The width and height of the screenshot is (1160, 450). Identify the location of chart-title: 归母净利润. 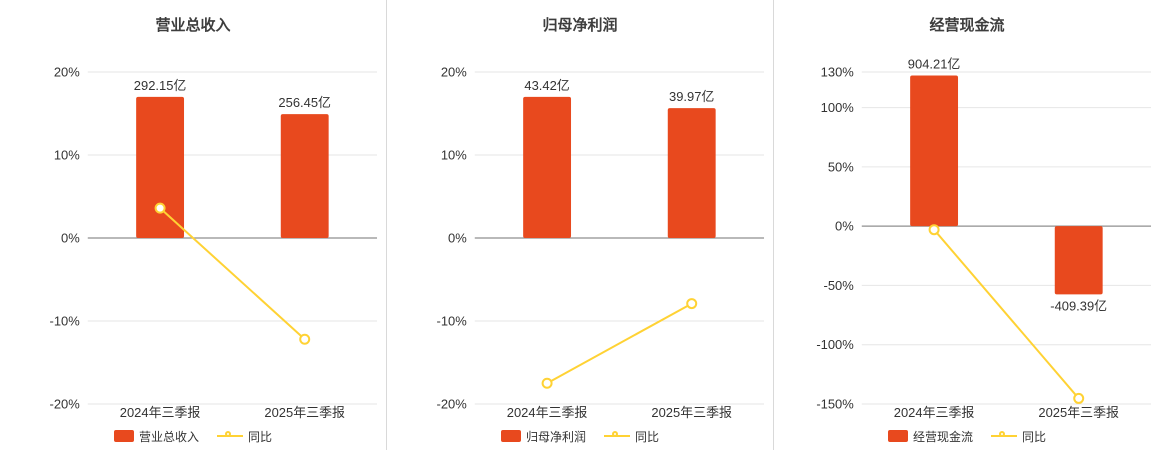
(580, 25).